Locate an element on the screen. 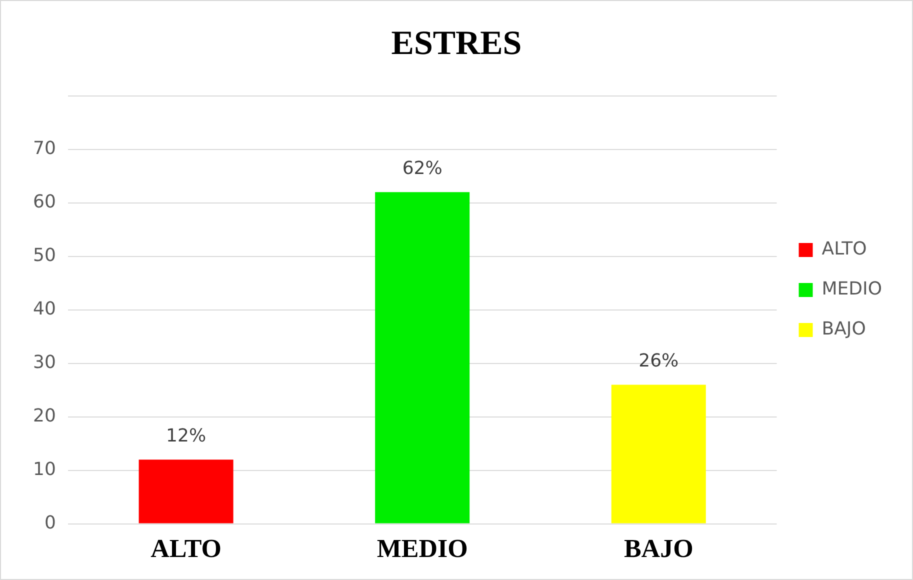 The image size is (913, 580). x-tick-label: ALTO is located at coordinates (186, 549).